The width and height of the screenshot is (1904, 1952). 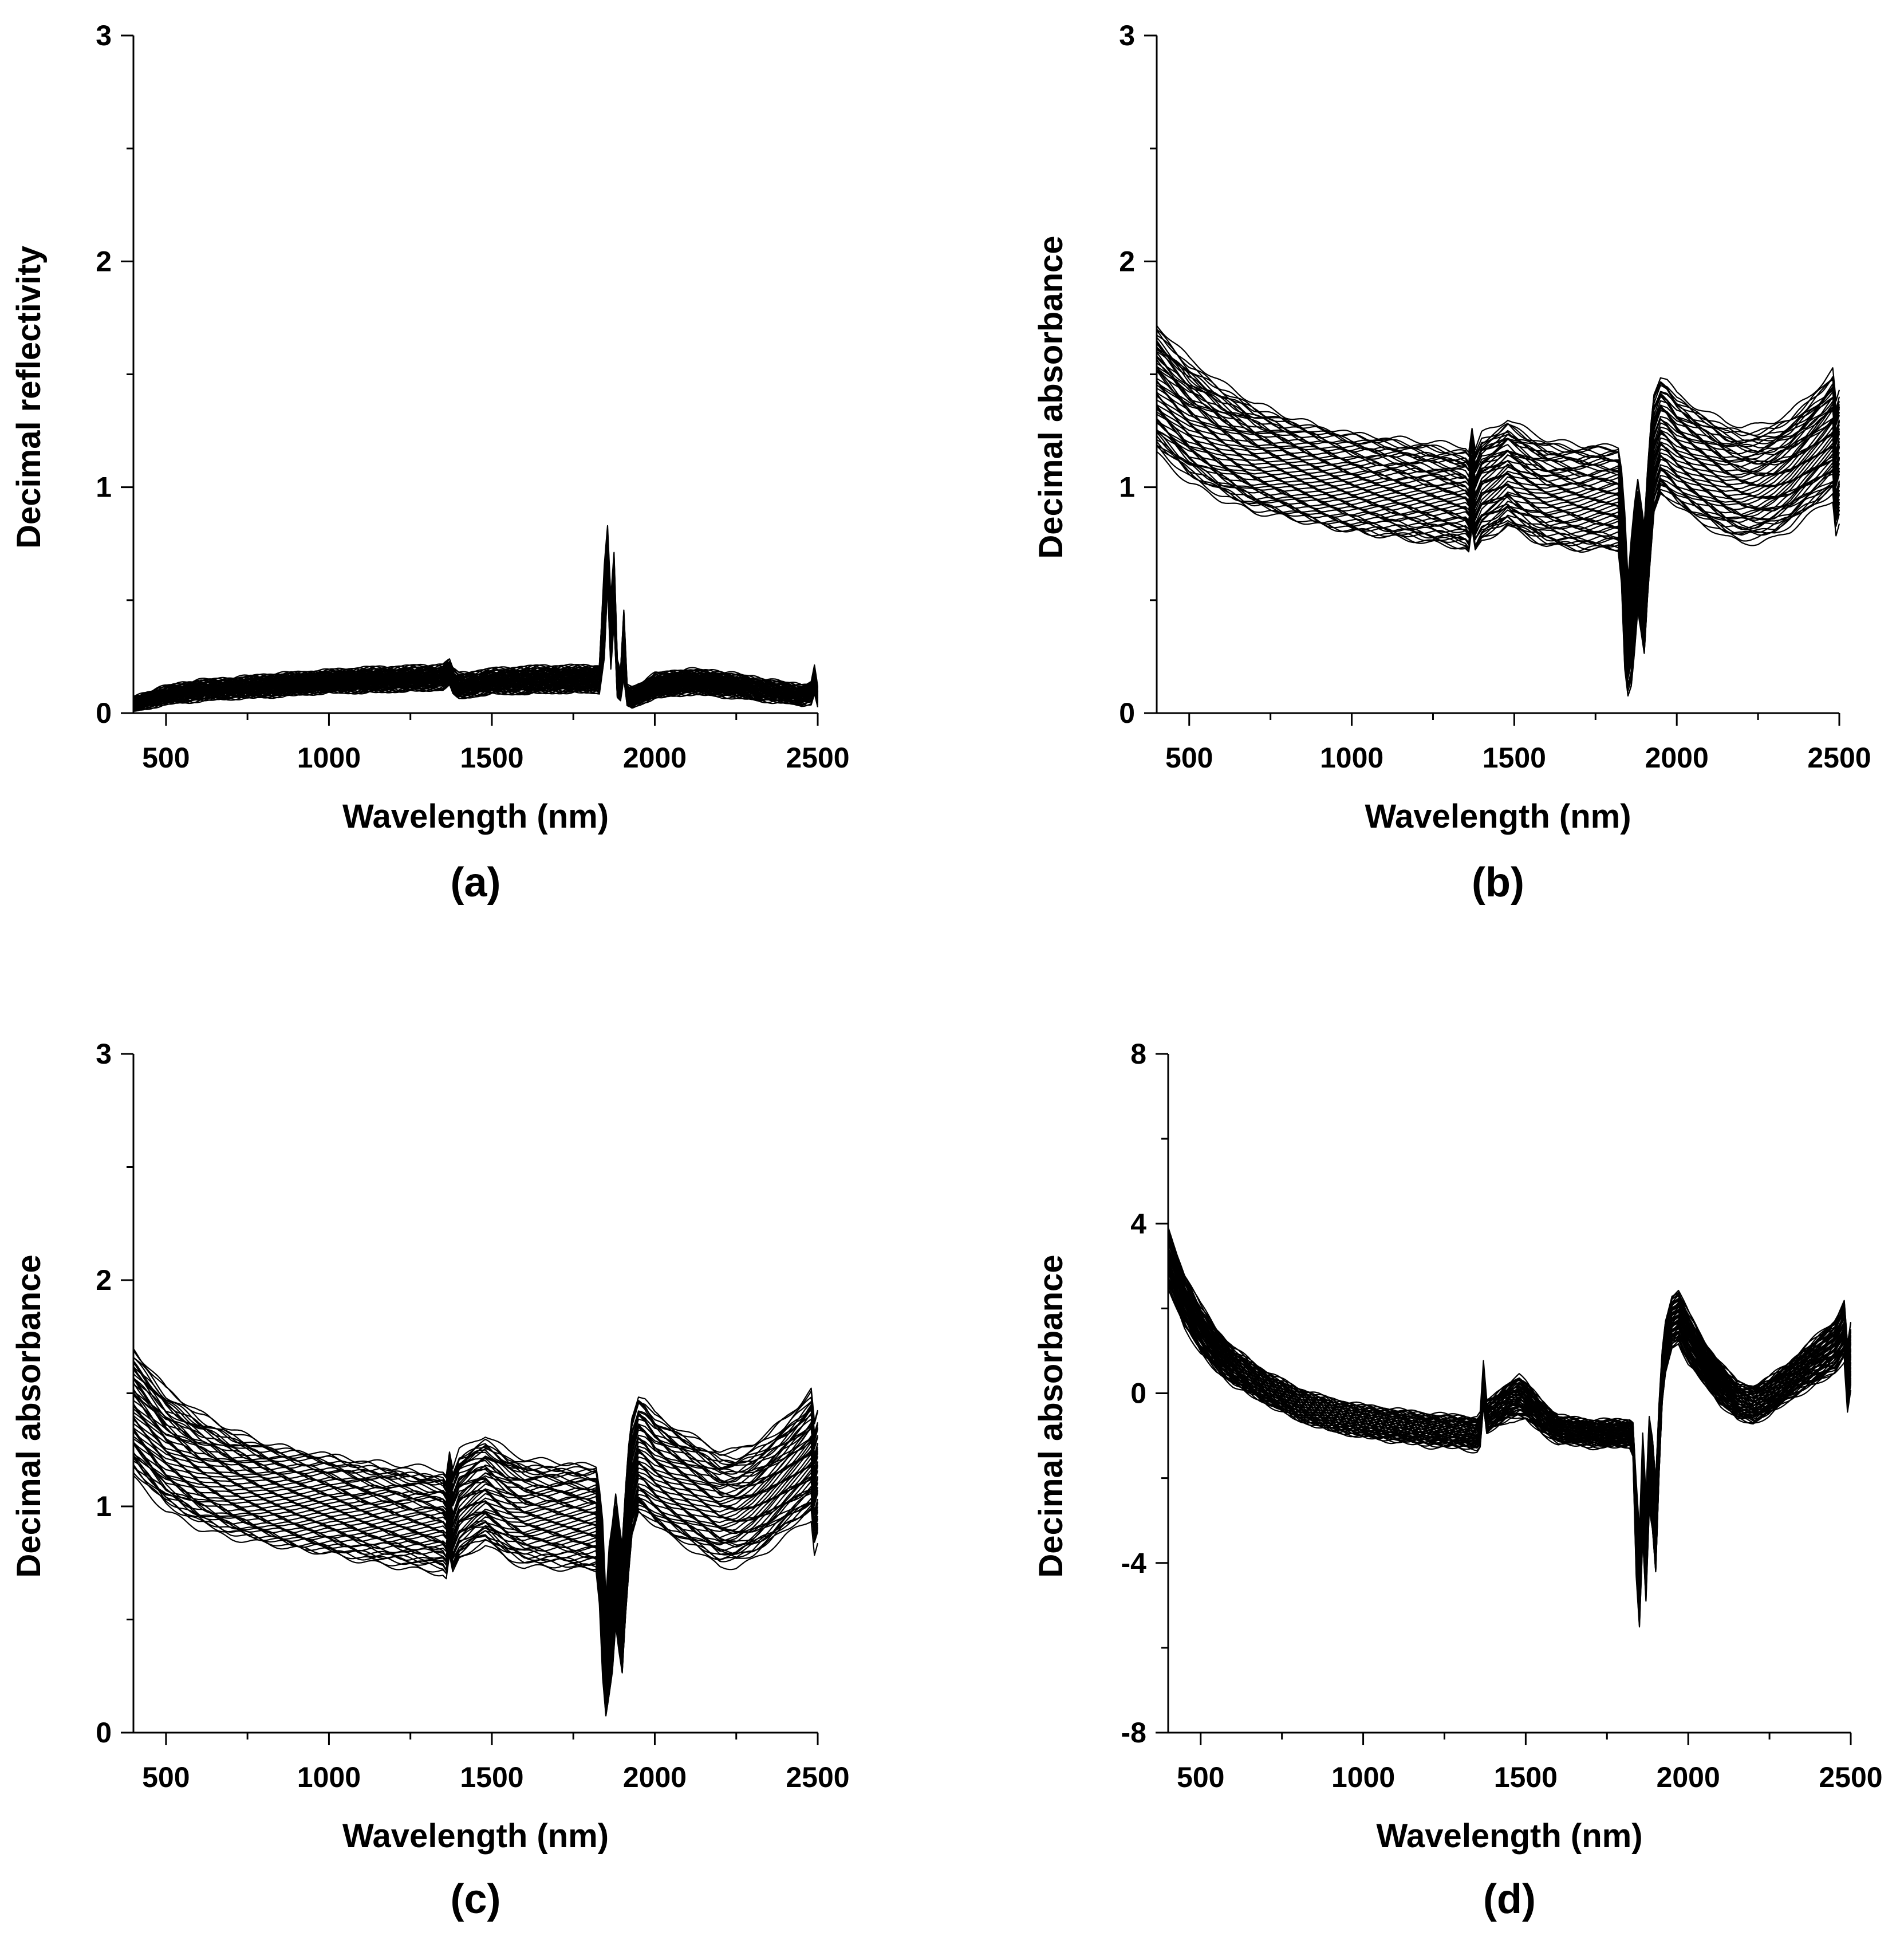 What do you see at coordinates (1498, 883) in the screenshot?
I see `panel-label: (b)` at bounding box center [1498, 883].